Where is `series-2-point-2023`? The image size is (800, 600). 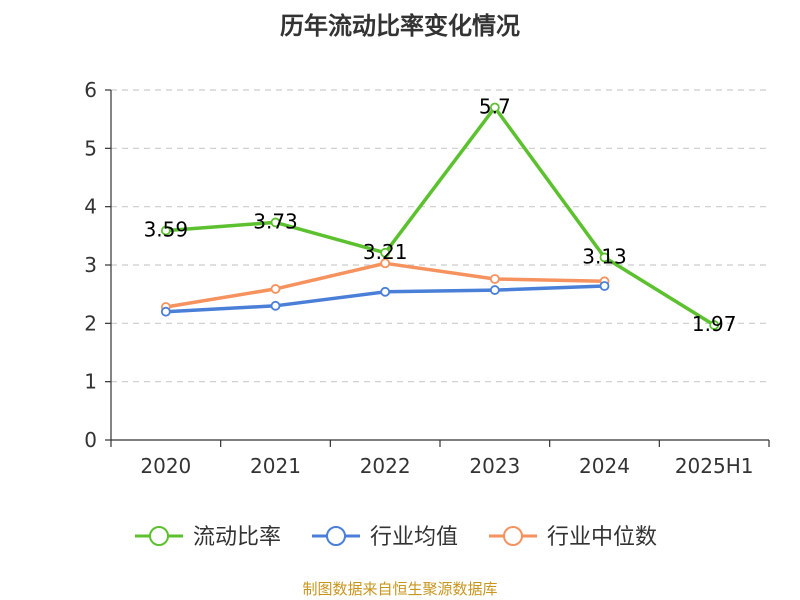 series-2-point-2023 is located at coordinates (494, 279).